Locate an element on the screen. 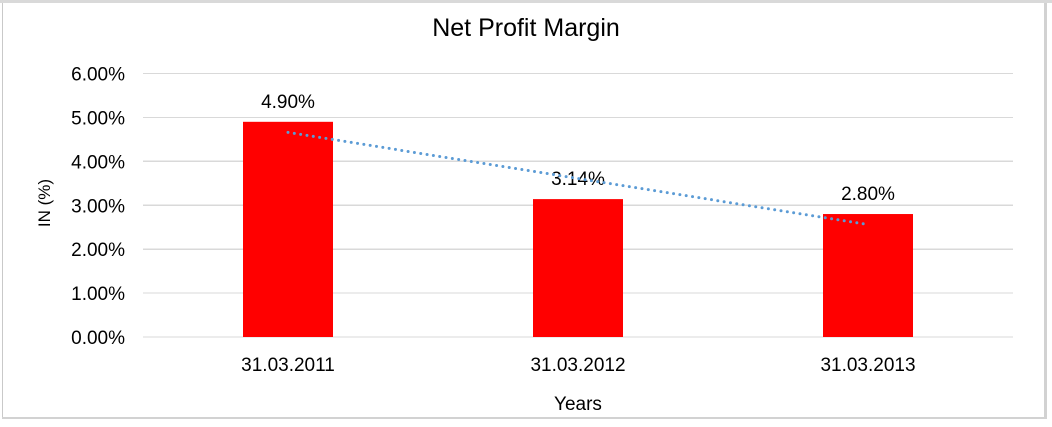 The image size is (1052, 427). y-tick-label: 2.00% is located at coordinates (98, 250).